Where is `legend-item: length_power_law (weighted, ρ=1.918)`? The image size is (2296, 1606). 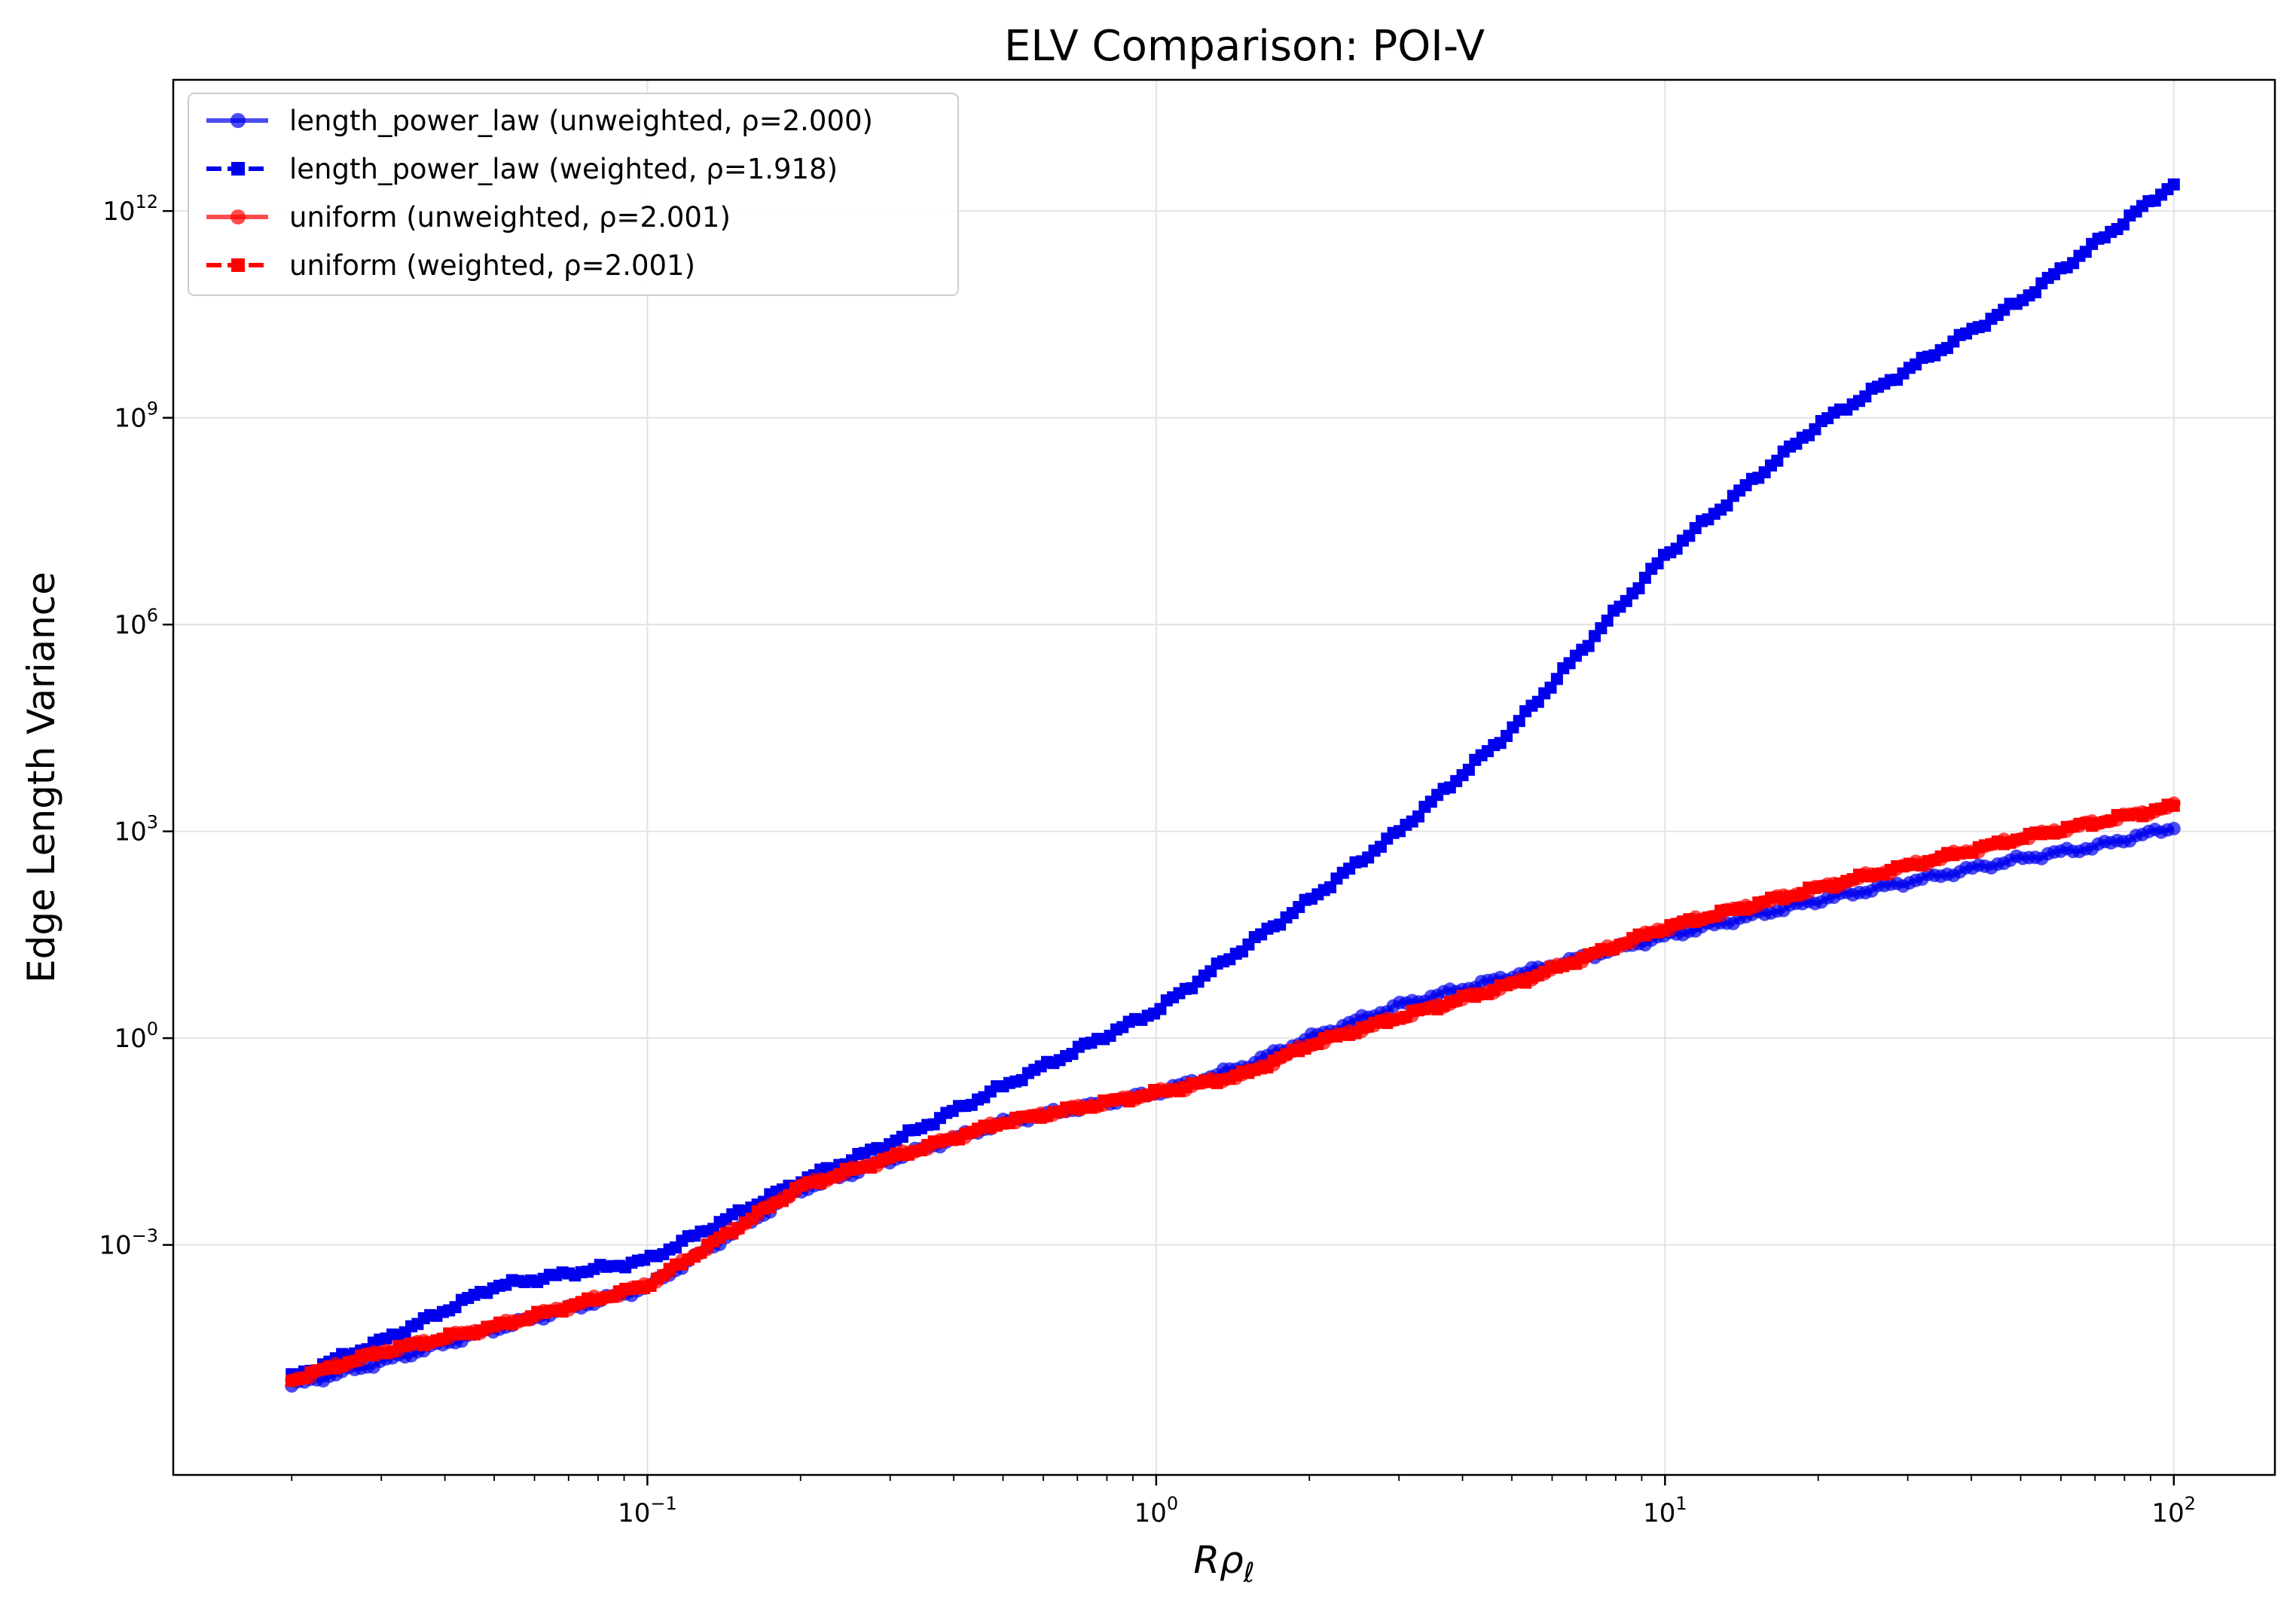 legend-item: length_power_law (weighted, ρ=1.918) is located at coordinates (522, 169).